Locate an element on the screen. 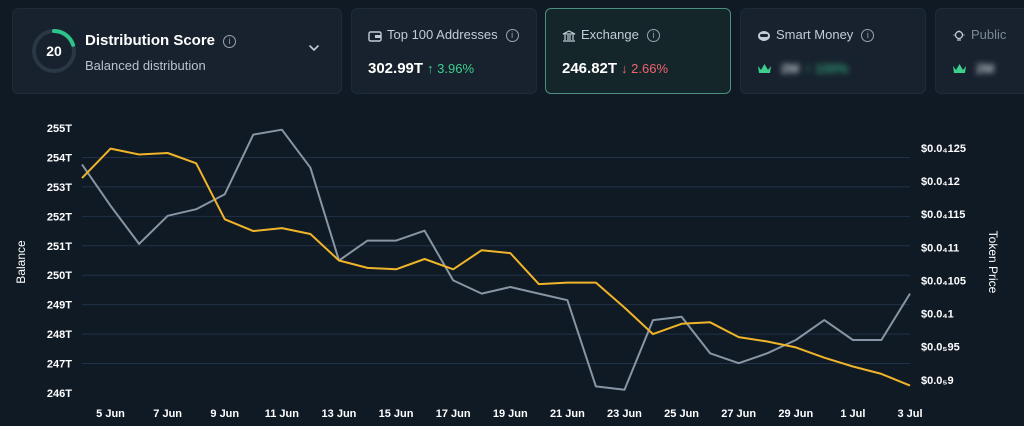 The height and width of the screenshot is (426, 1024). right-tick-label: $0.0₅9 is located at coordinates (937, 381).